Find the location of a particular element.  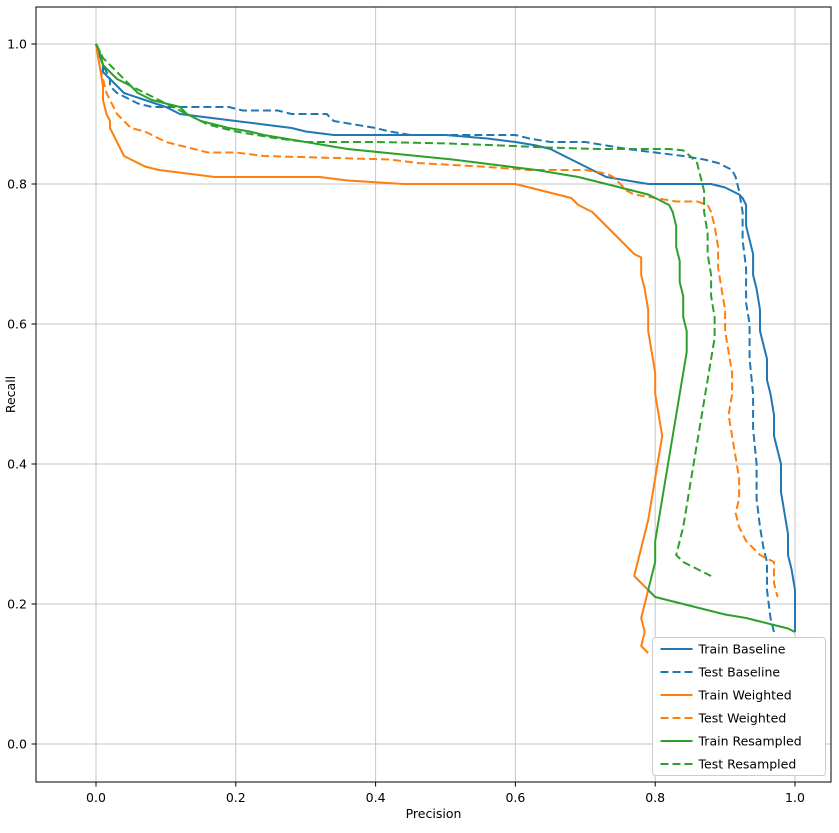

legend-entry-train-resampled: Train Resampled is located at coordinates (731, 741).